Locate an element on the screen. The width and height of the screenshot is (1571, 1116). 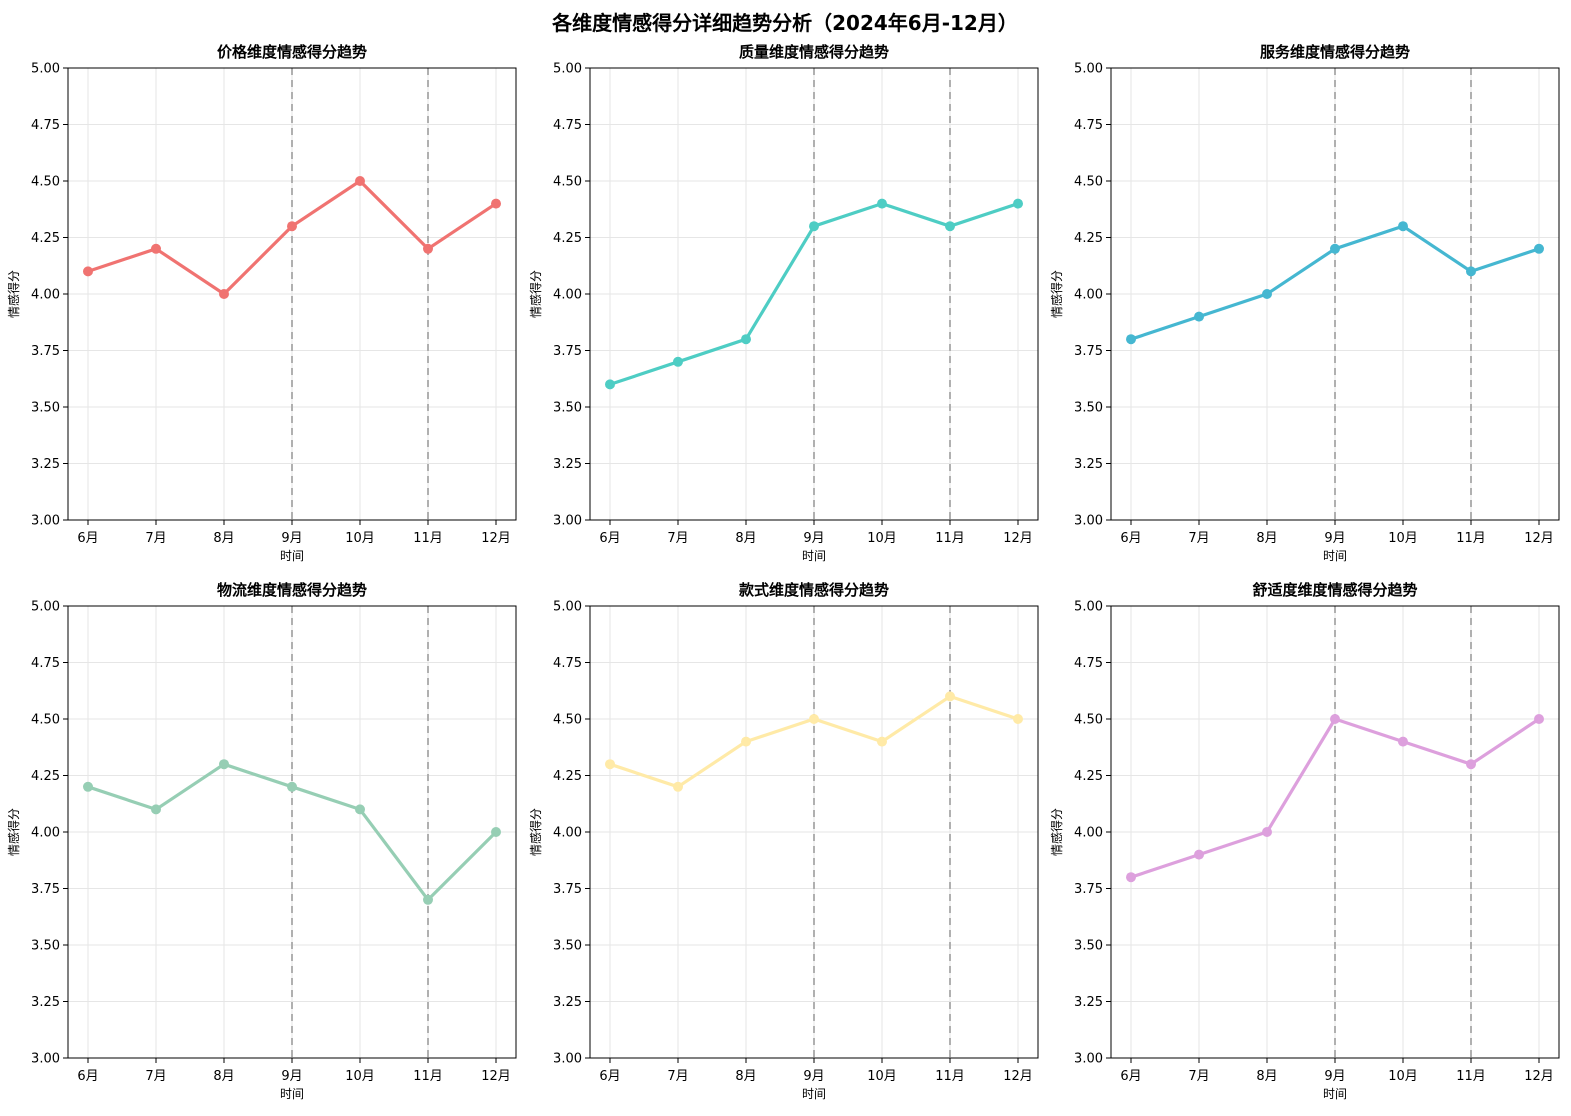
chart-title: 价格维度情感得分趋势 is located at coordinates (292, 52).